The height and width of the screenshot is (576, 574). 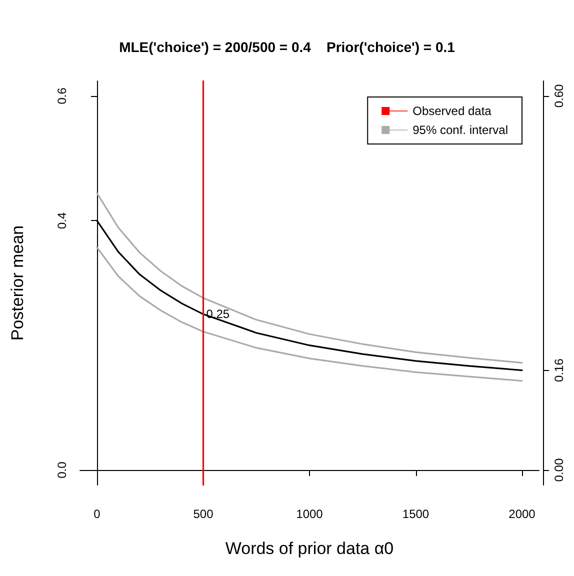 I want to click on y-tick-label: 0.6, so click(x=62, y=95).